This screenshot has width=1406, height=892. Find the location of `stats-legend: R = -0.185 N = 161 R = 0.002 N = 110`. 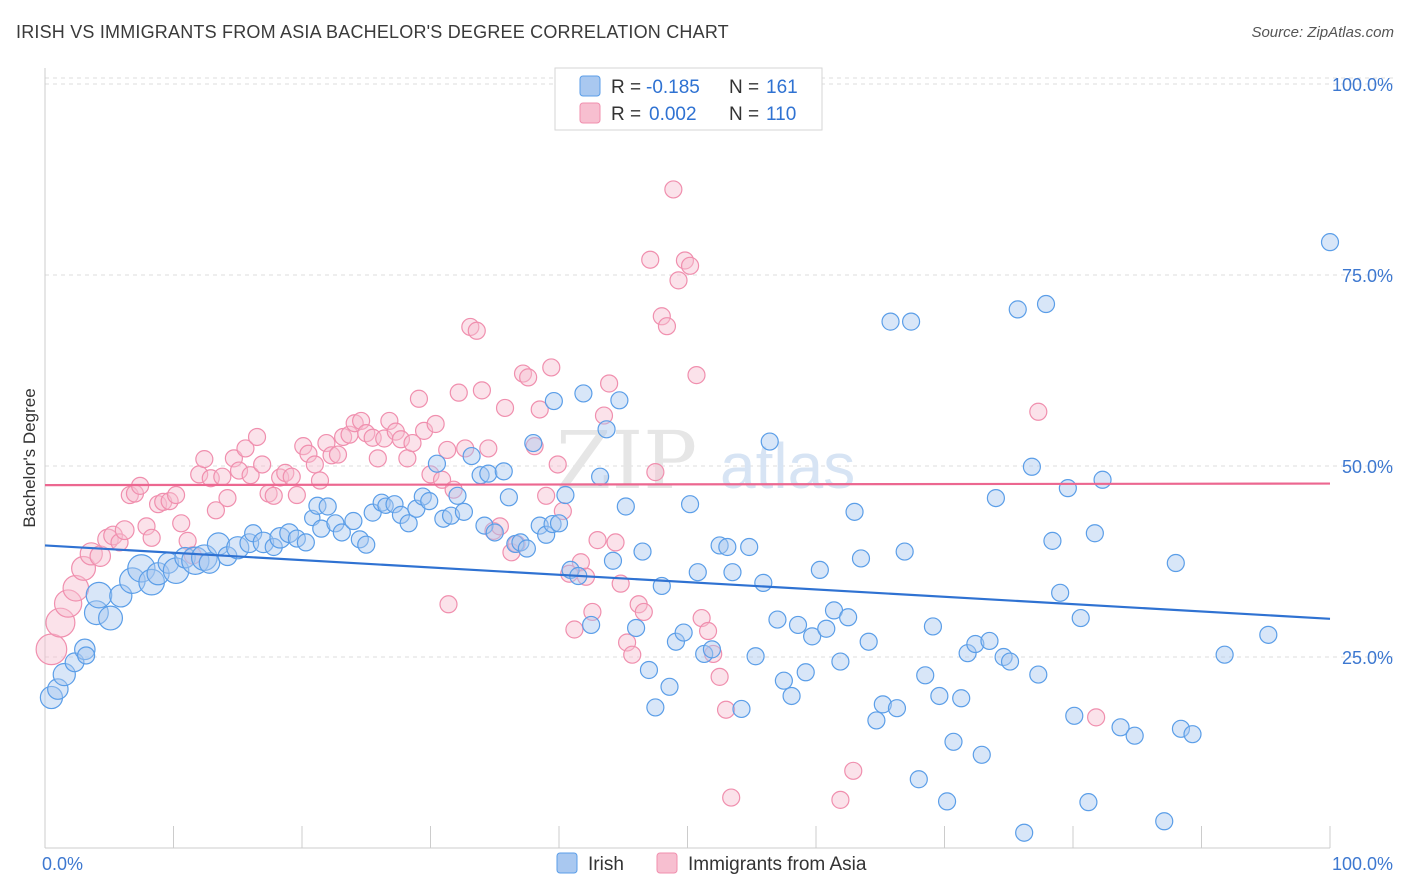

stats-legend: R = -0.185 N = 161 R = 0.002 N = 110 is located at coordinates (688, 99).